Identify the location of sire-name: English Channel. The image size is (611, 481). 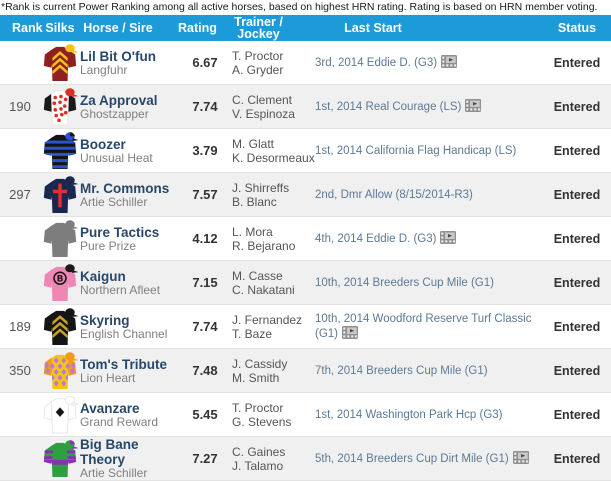
(124, 333).